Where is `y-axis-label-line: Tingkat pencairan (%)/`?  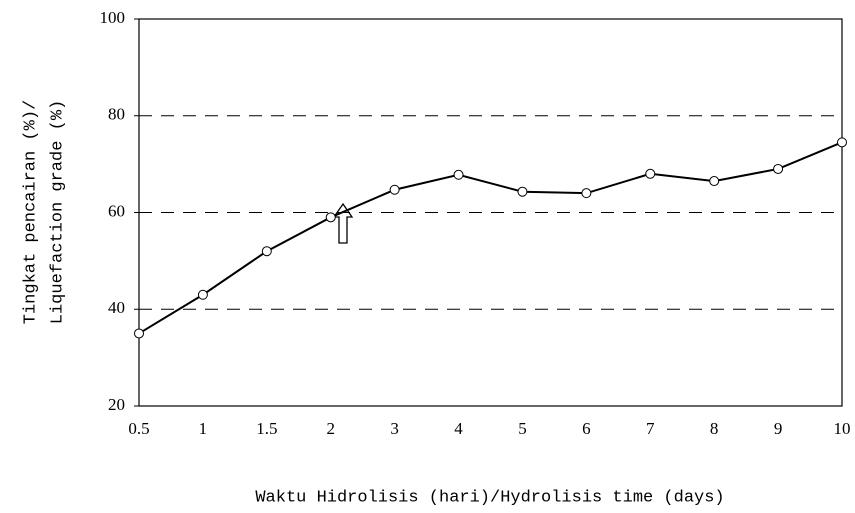 y-axis-label-line: Tingkat pencairan (%)/ is located at coordinates (30, 212).